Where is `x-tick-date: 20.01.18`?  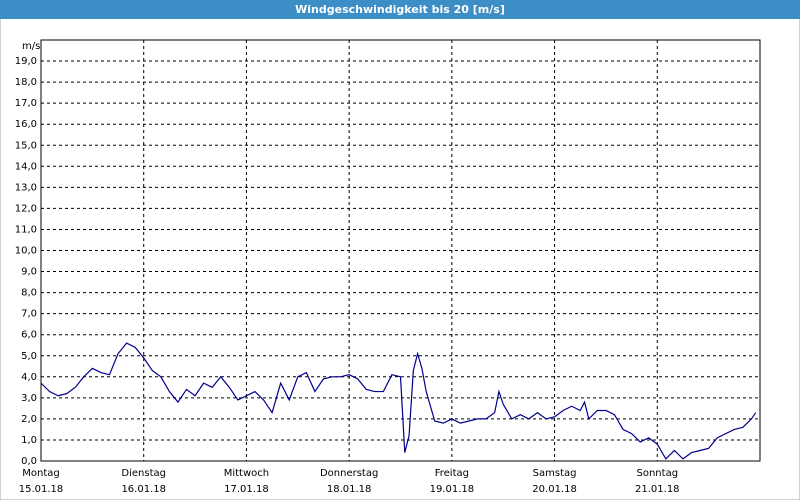 x-tick-date: 20.01.18 is located at coordinates (554, 489).